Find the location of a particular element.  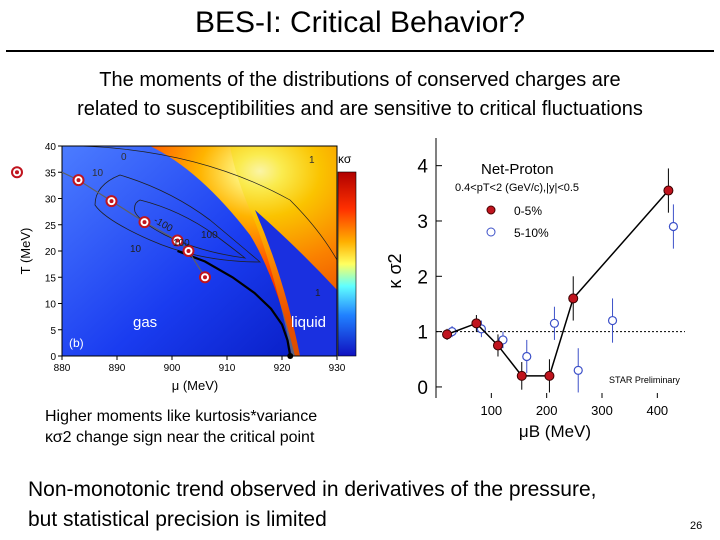

right-y-tick-label: 1 is located at coordinates (422, 333).